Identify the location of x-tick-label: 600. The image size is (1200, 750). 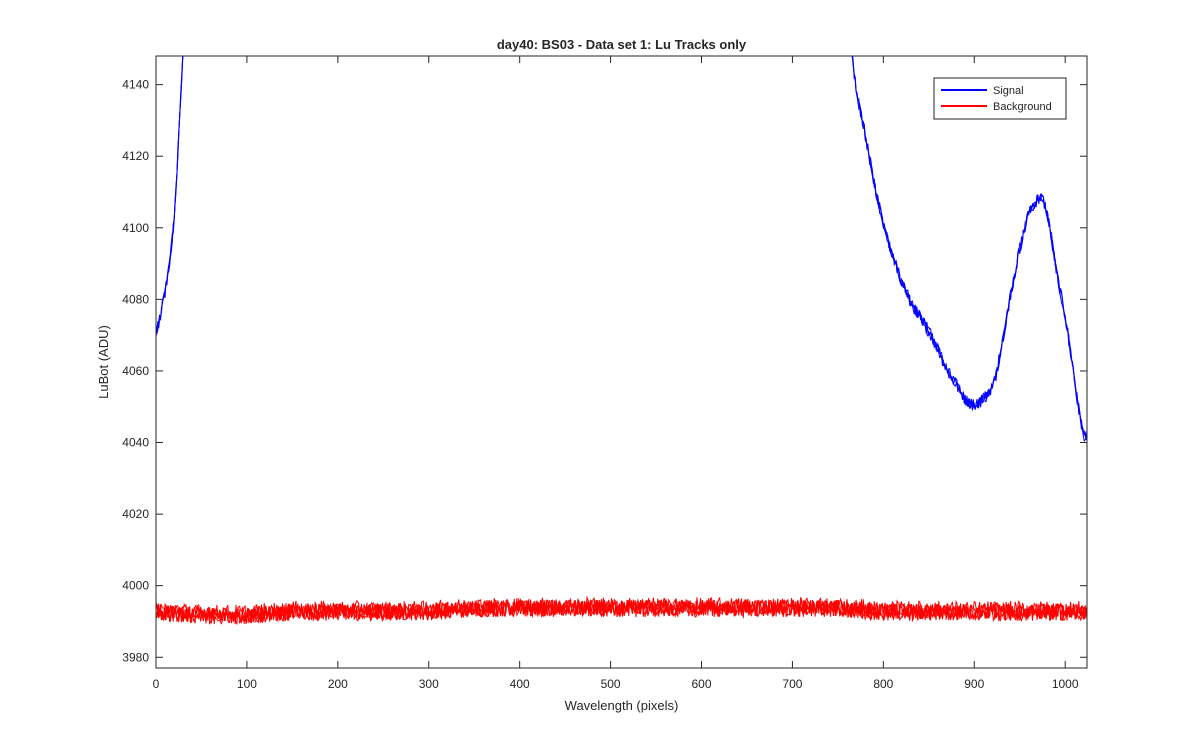
(701, 684).